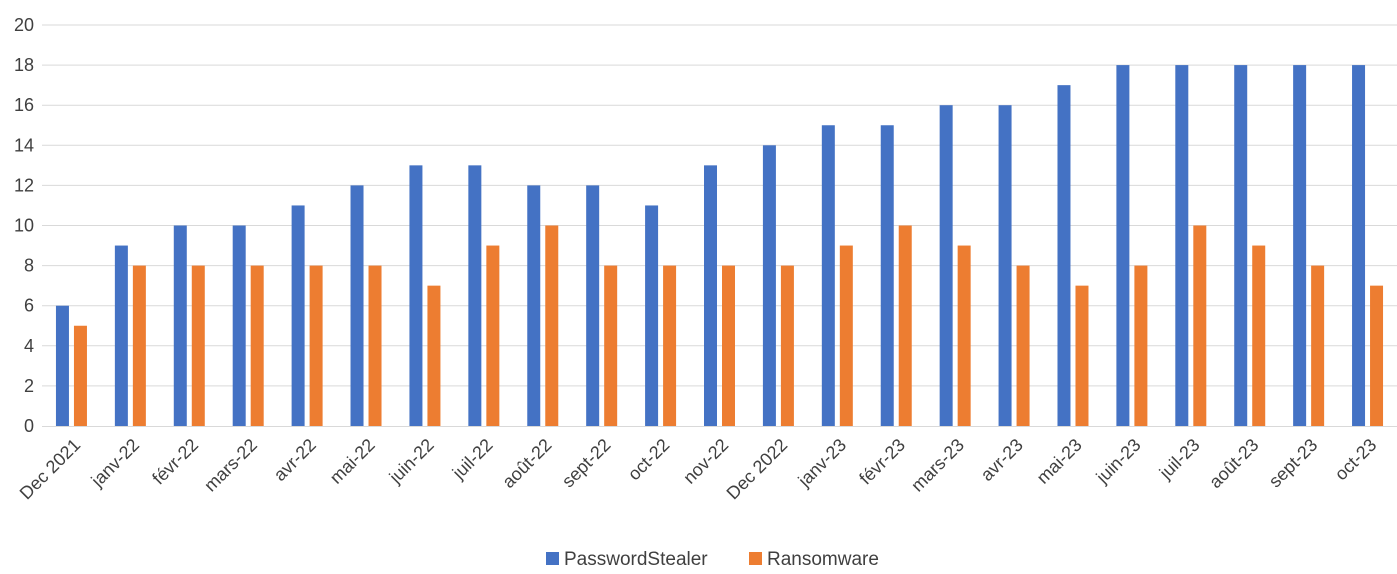 The width and height of the screenshot is (1397, 574). I want to click on x-tick-label: juin-22, so click(411, 461).